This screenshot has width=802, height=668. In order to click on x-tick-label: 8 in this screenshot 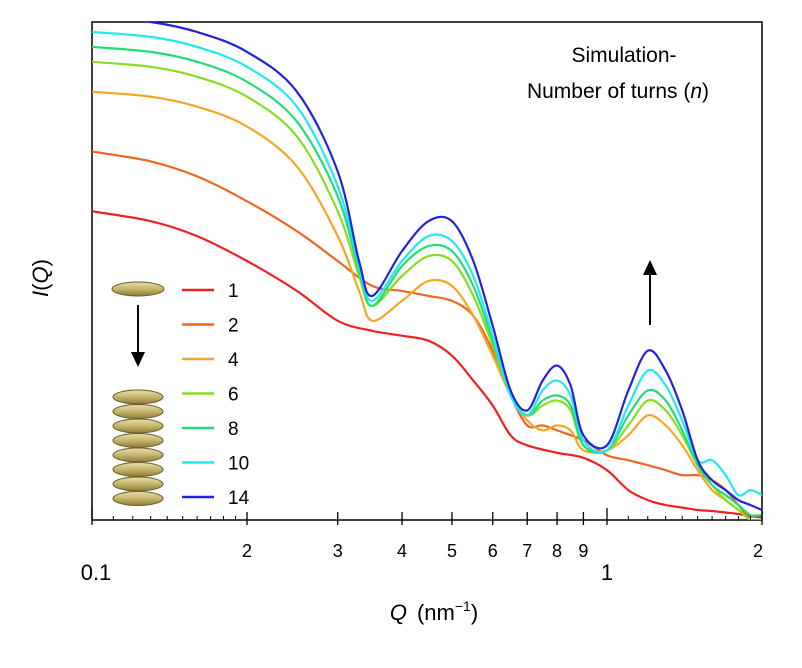, I will do `click(557, 551)`.